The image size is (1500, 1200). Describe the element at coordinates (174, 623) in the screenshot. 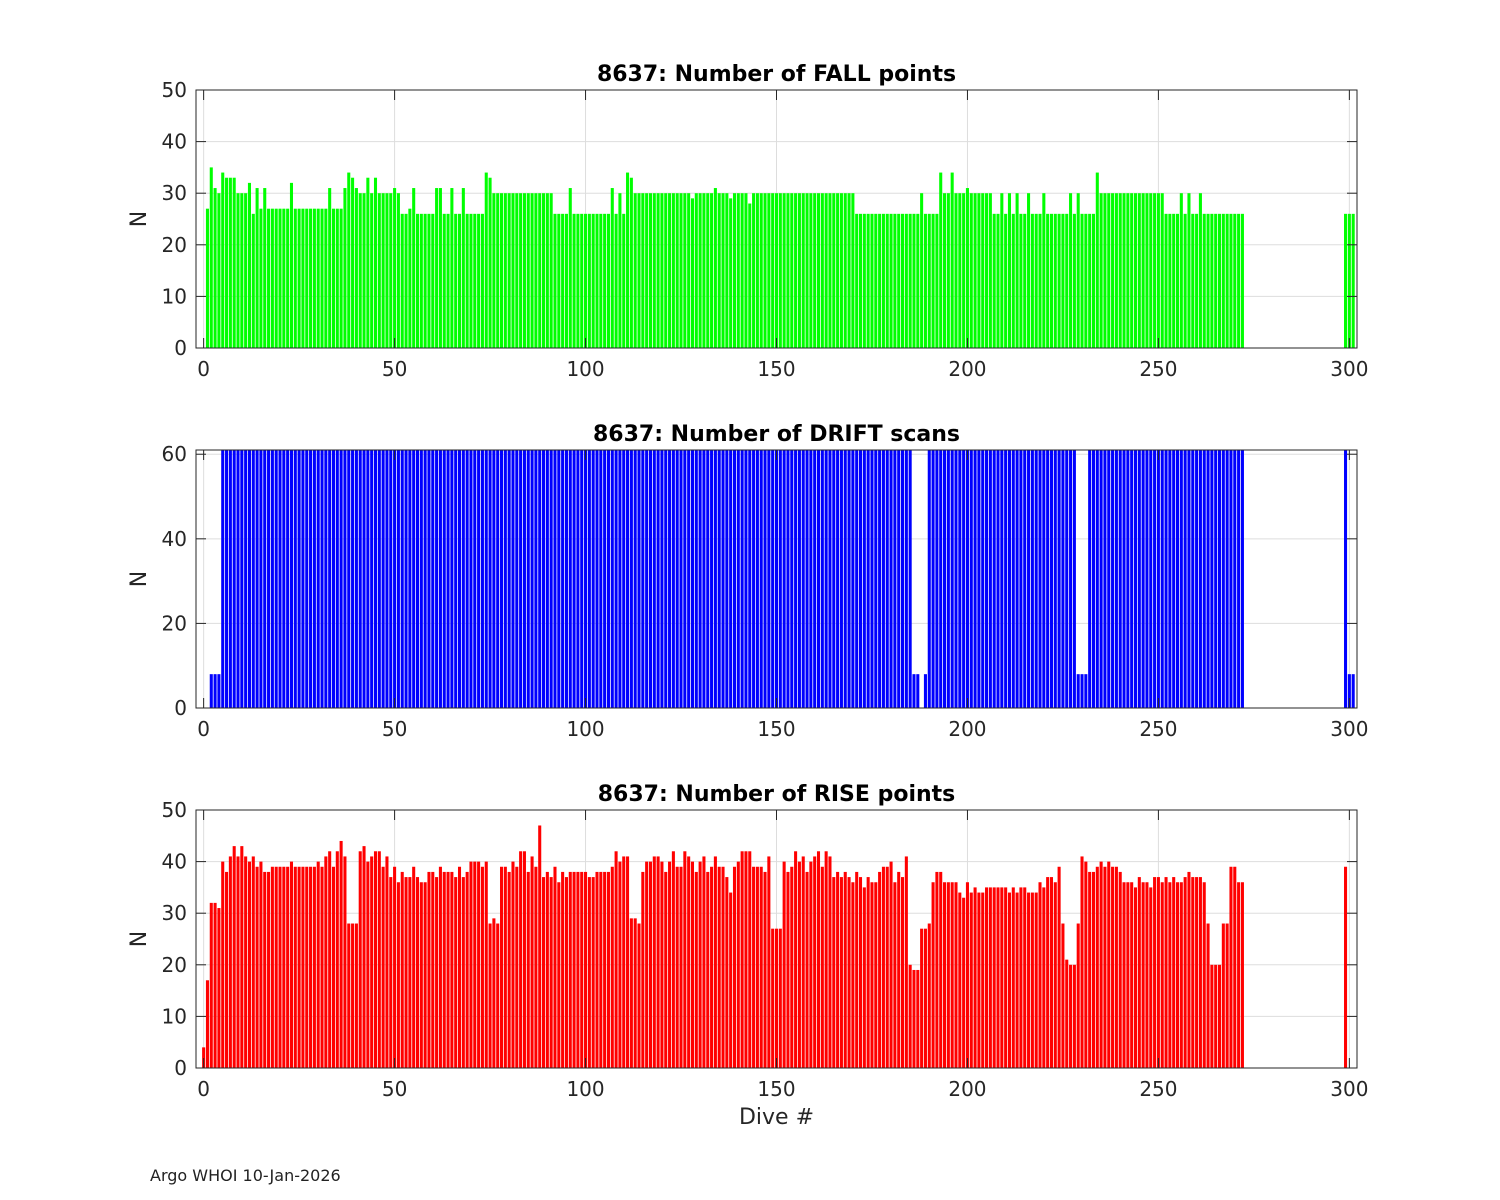

I see `y-tick-label: 20` at that location.